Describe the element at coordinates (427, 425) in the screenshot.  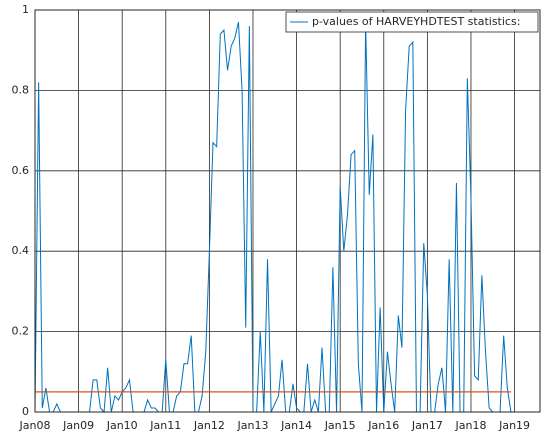
I see `x-tick-label: Jan17` at that location.